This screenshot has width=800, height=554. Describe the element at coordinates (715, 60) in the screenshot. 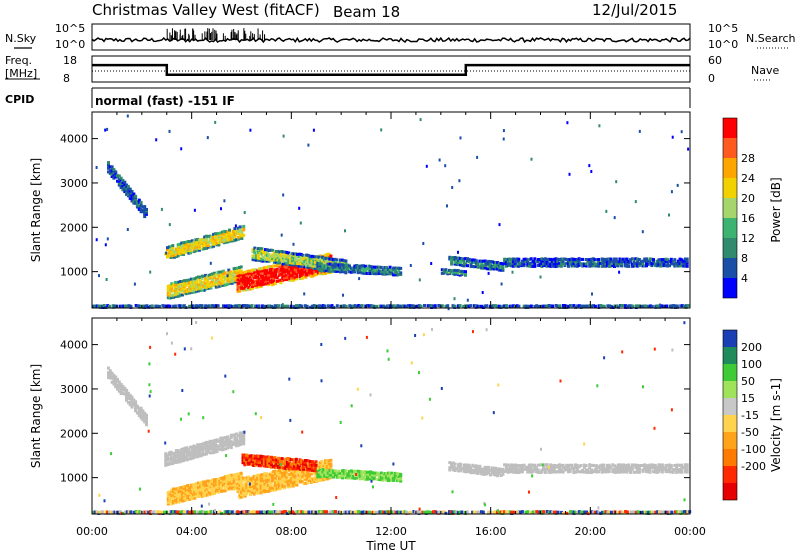

I see `nave-tick-top: 60` at that location.